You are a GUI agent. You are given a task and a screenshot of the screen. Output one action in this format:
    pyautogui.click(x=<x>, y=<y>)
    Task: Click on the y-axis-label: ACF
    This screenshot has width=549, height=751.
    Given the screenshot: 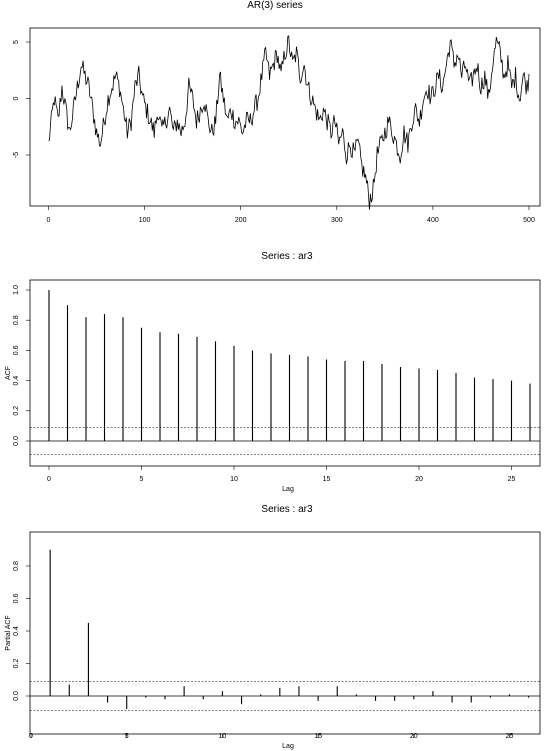 What is the action you would take?
    pyautogui.click(x=8, y=373)
    